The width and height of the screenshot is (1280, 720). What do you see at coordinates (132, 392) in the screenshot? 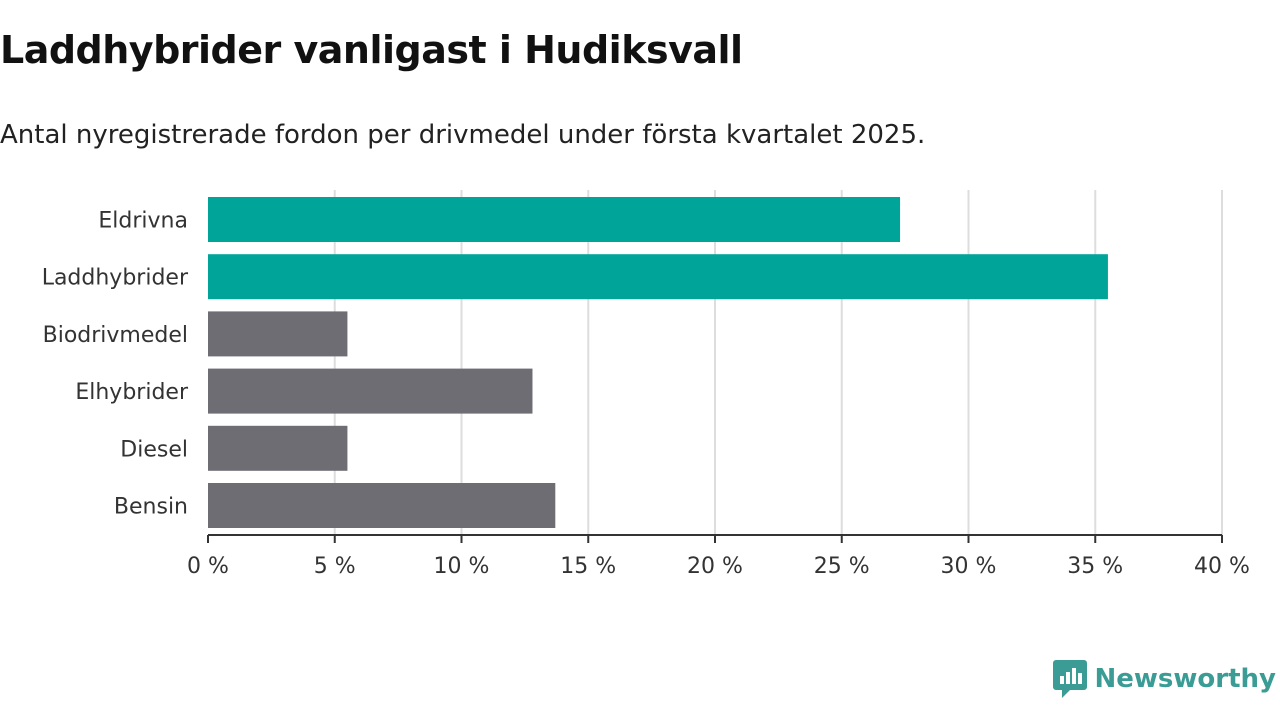
I see `category-label: Elhybrider` at bounding box center [132, 392].